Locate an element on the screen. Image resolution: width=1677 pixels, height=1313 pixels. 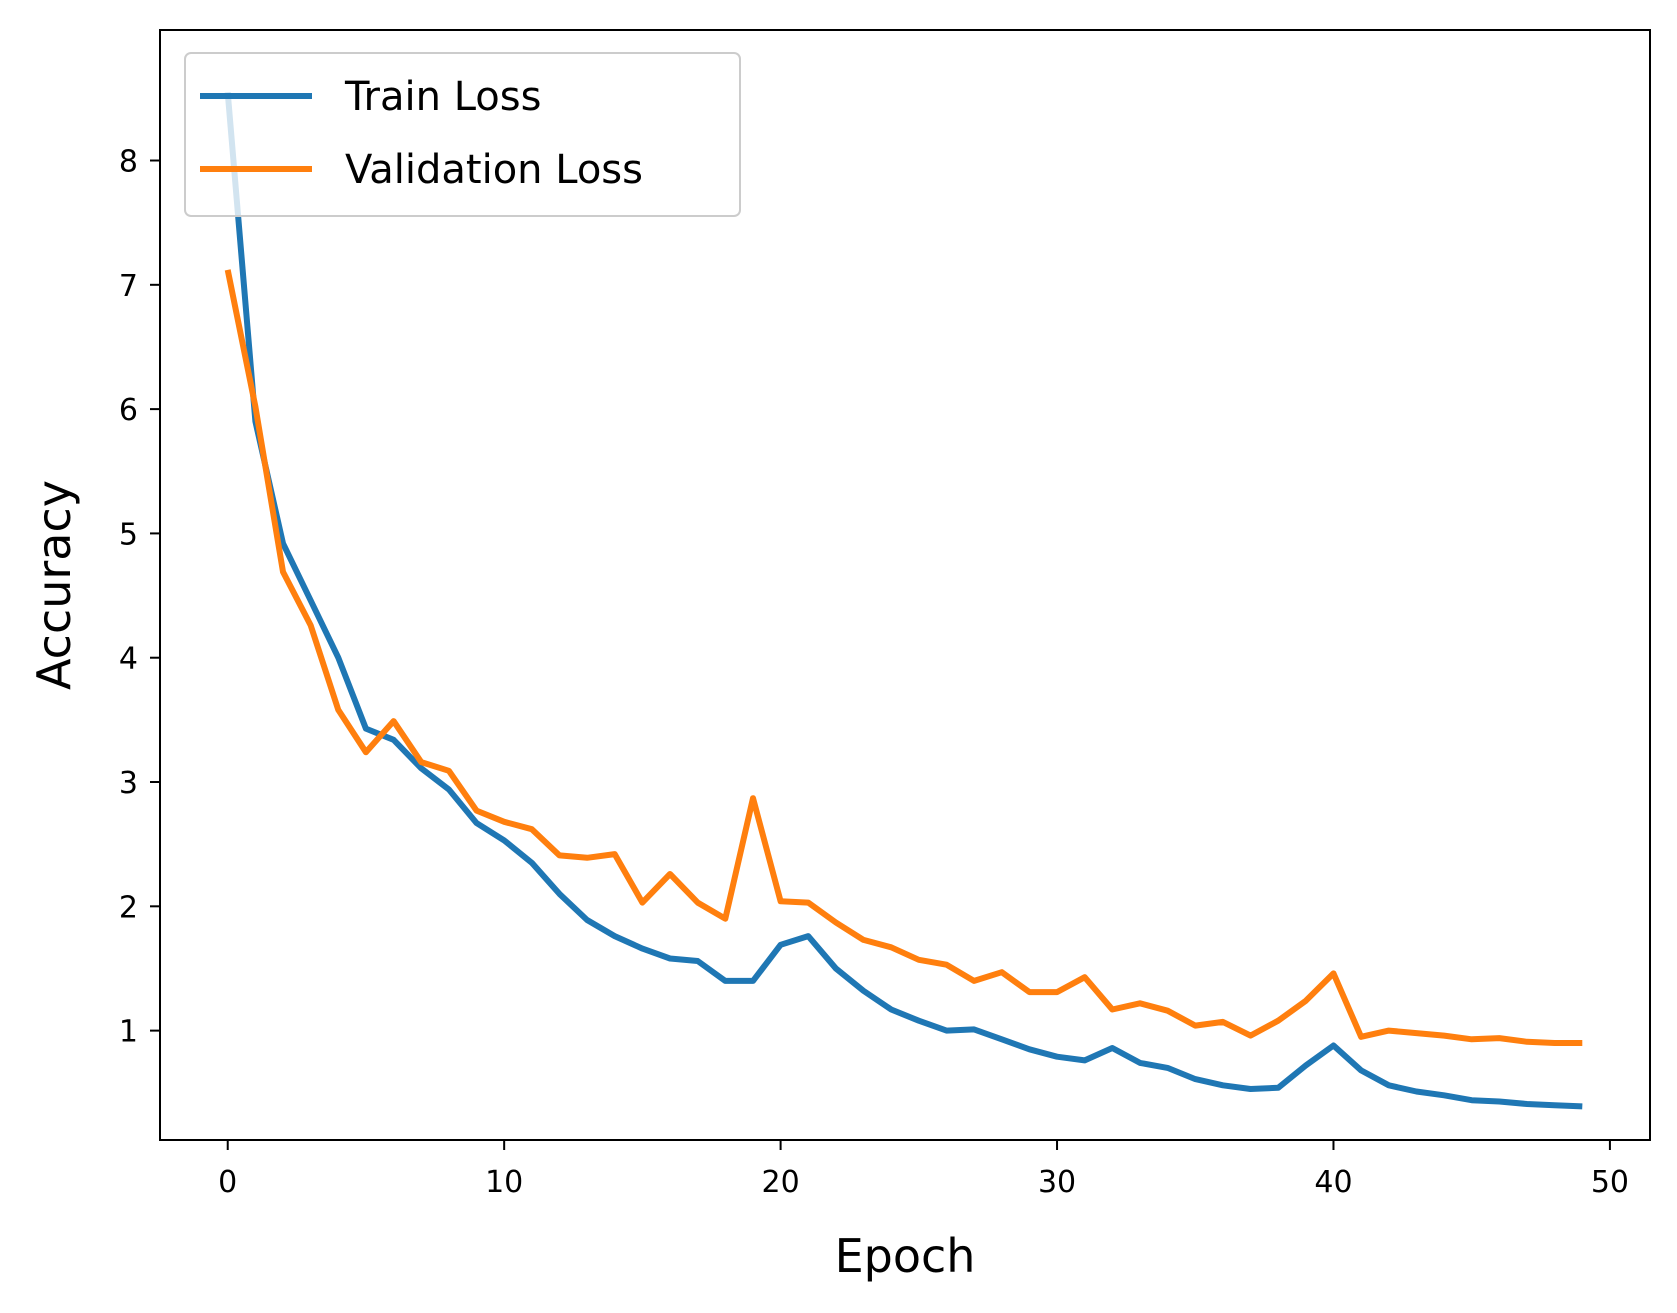
legend-label-train-loss: Train Loss is located at coordinates (442, 97).